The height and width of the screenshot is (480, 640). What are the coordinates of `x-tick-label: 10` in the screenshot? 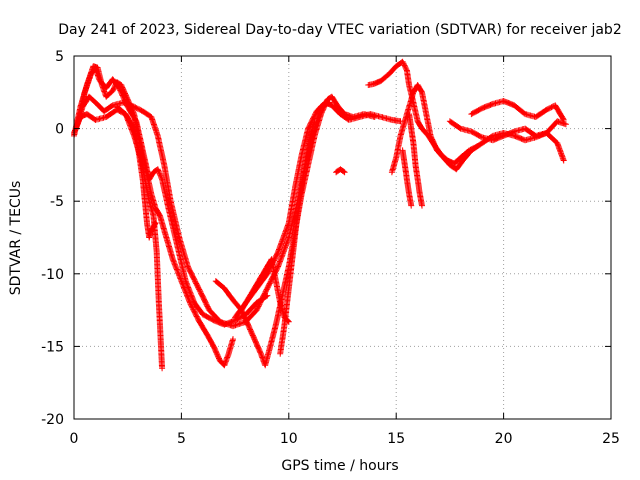 It's located at (289, 439).